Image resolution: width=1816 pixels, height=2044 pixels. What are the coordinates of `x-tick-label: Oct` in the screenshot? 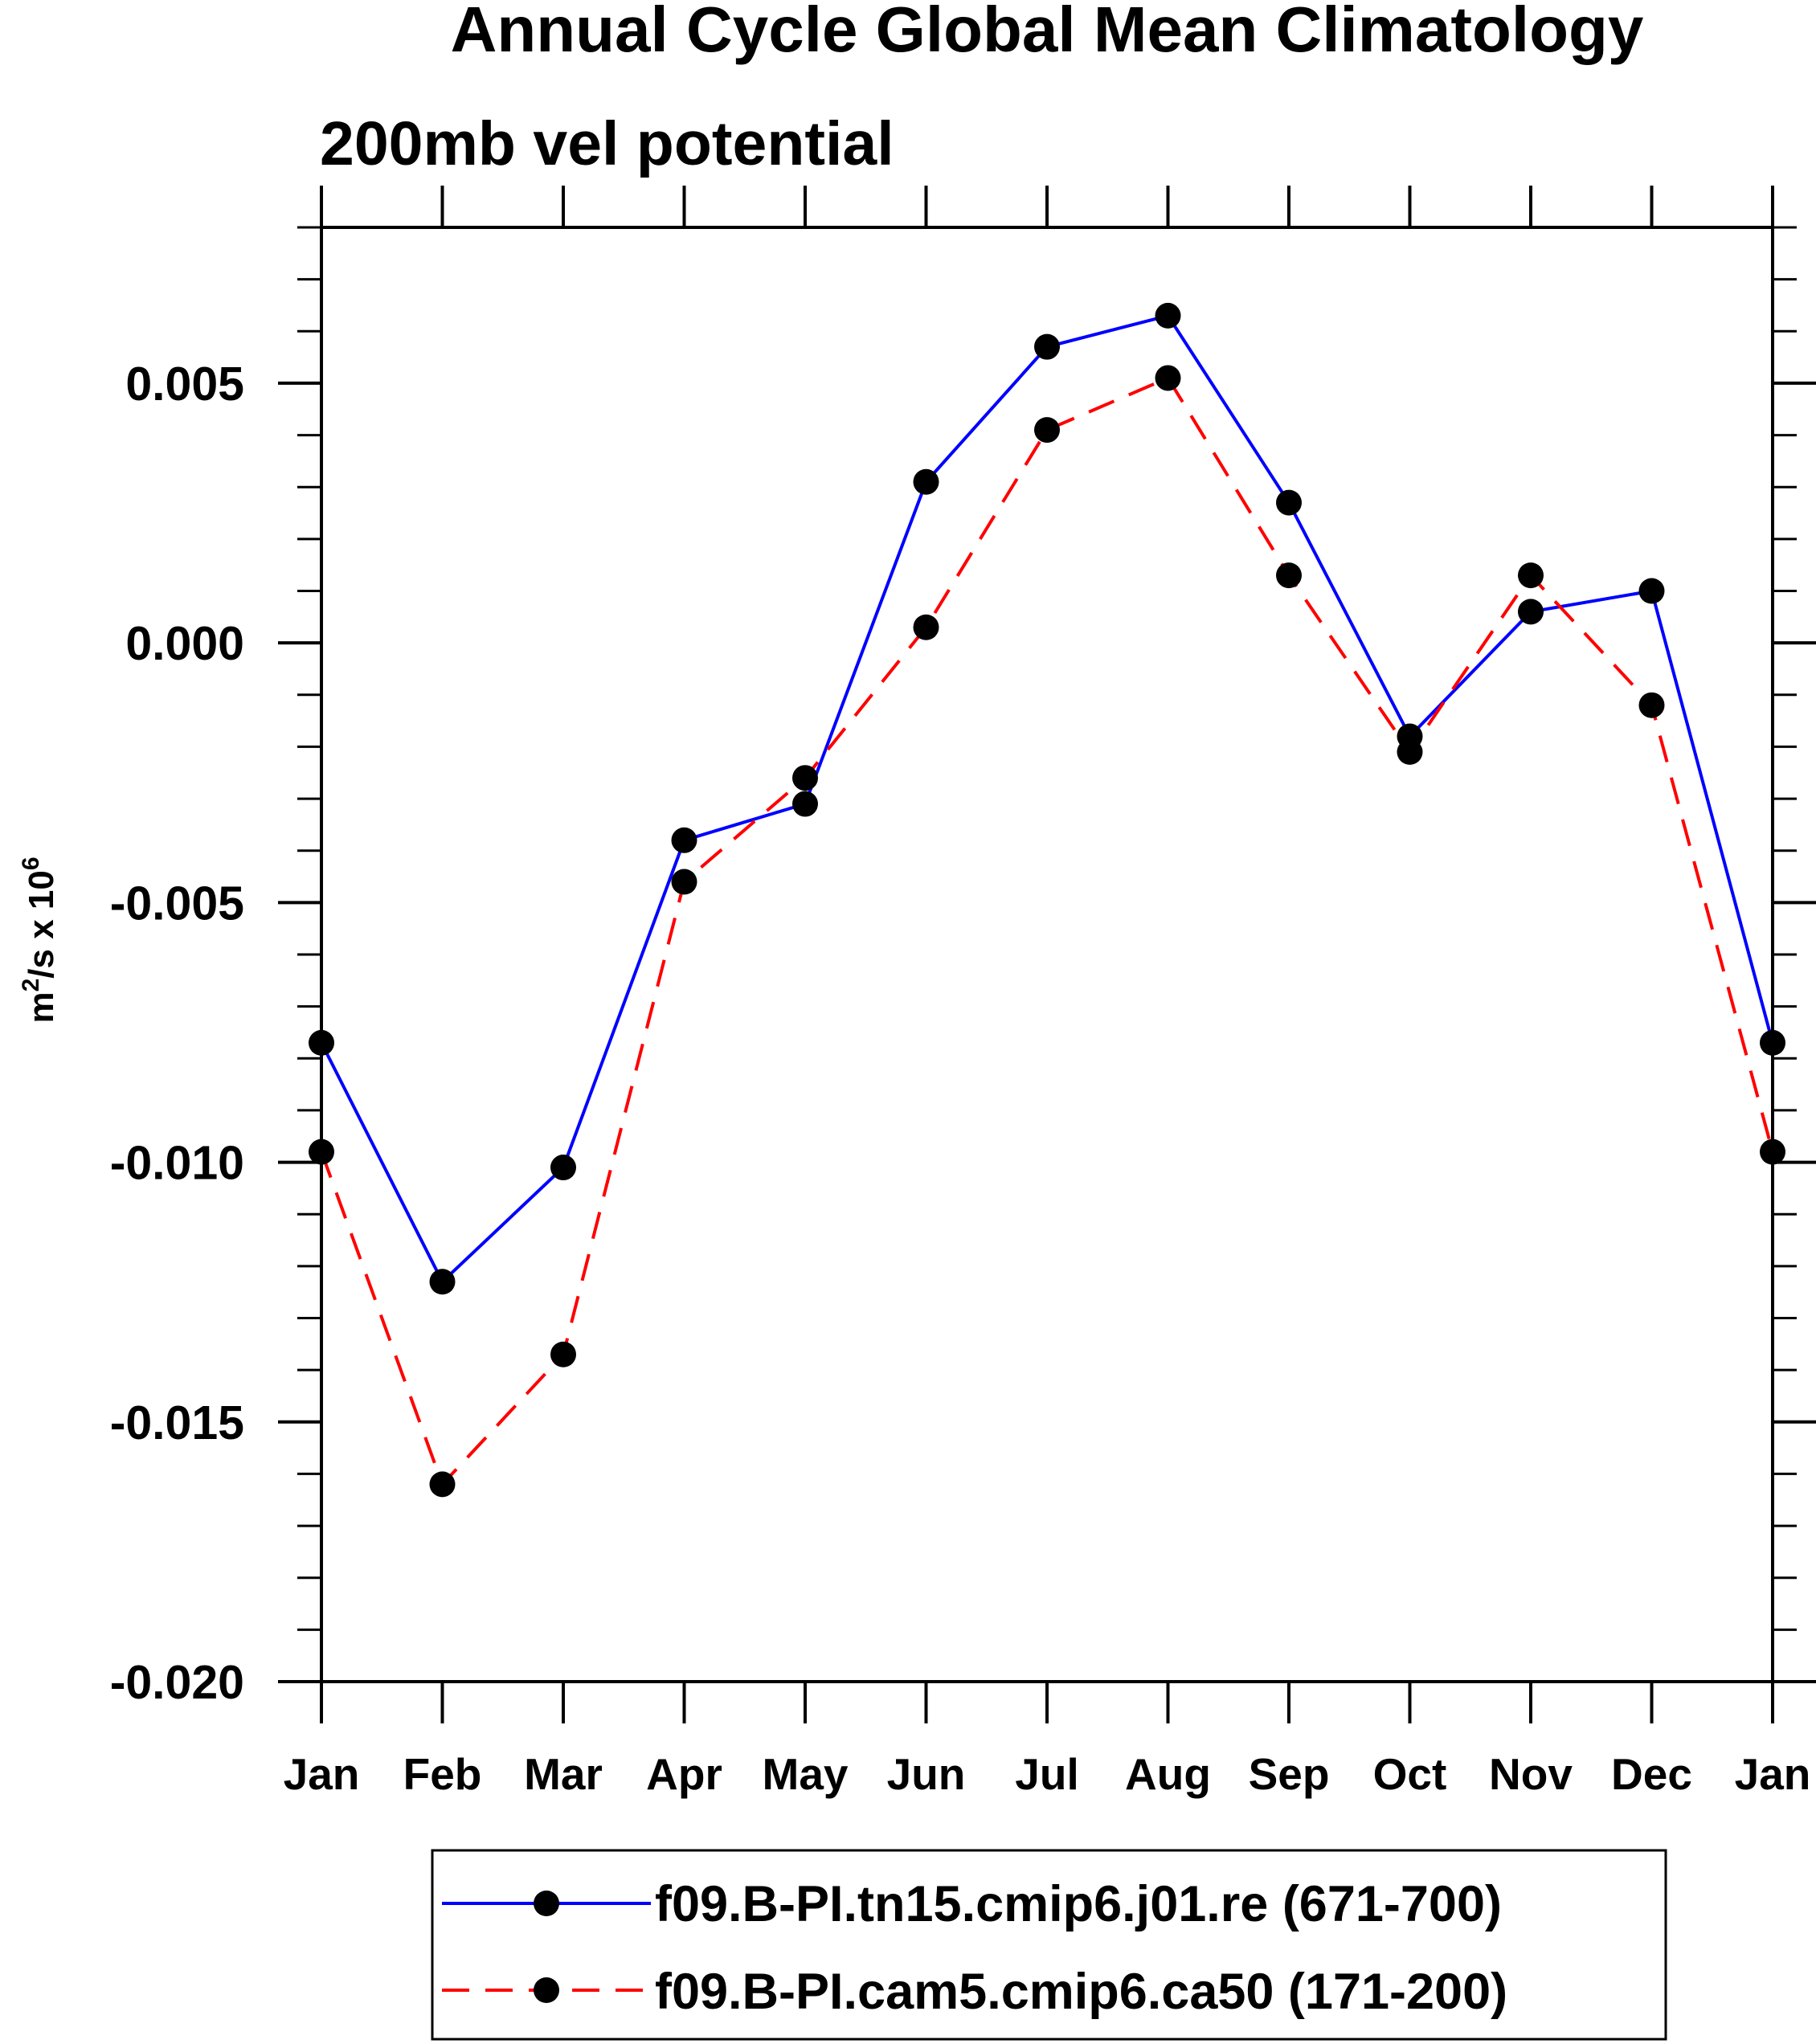 It's located at (1410, 1774).